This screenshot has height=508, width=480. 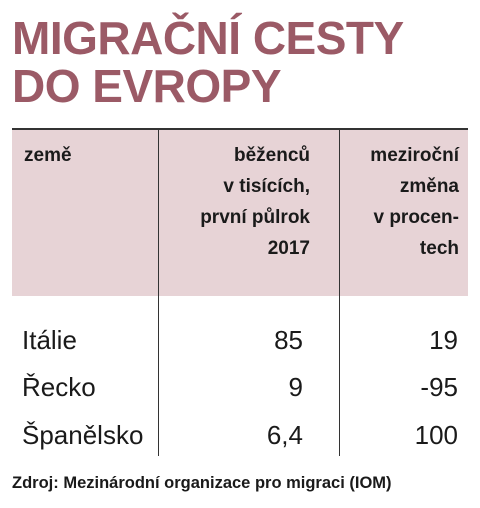 I want to click on header-country: země, so click(x=89, y=155).